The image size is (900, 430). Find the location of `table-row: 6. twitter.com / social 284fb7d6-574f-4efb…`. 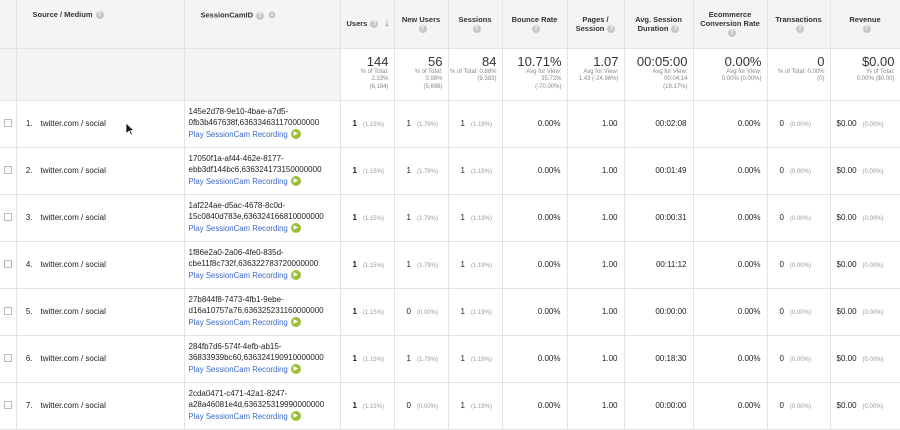

table-row: 6. twitter.com / social 284fb7d6-574f-4efb… is located at coordinates (450, 359).